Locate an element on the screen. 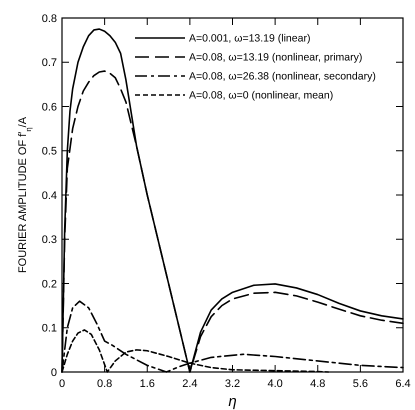 The height and width of the screenshot is (410, 415). x-tick-label: 6.4 is located at coordinates (403, 384).